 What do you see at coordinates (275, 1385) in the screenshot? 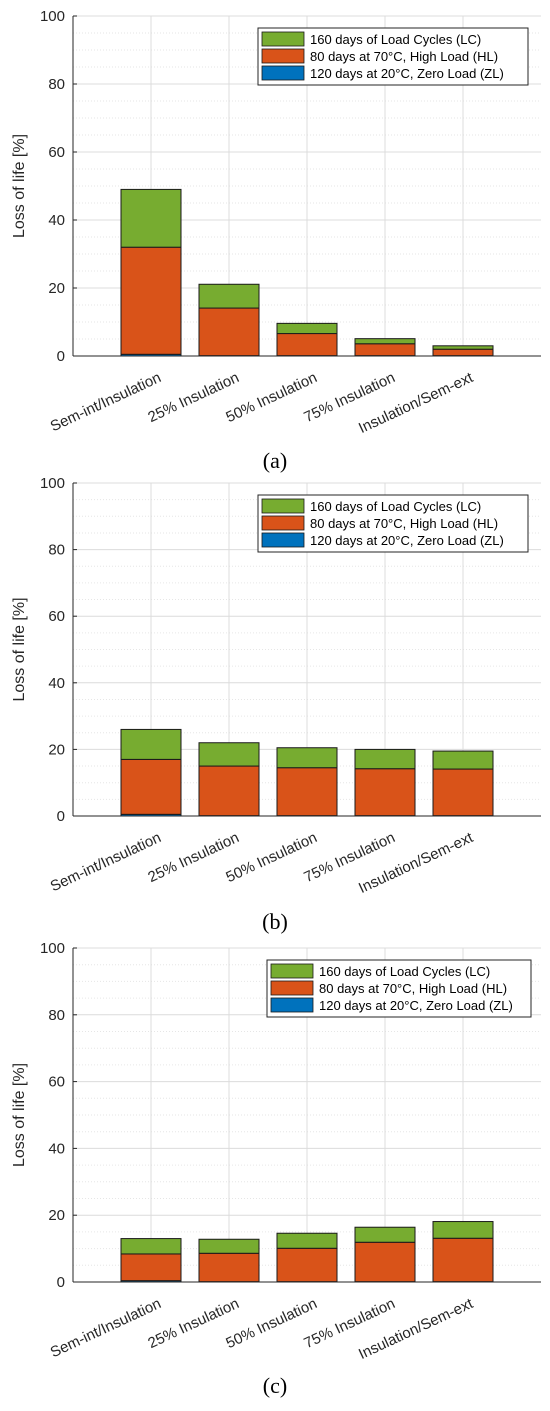
I see `panel-caption: (c)` at bounding box center [275, 1385].